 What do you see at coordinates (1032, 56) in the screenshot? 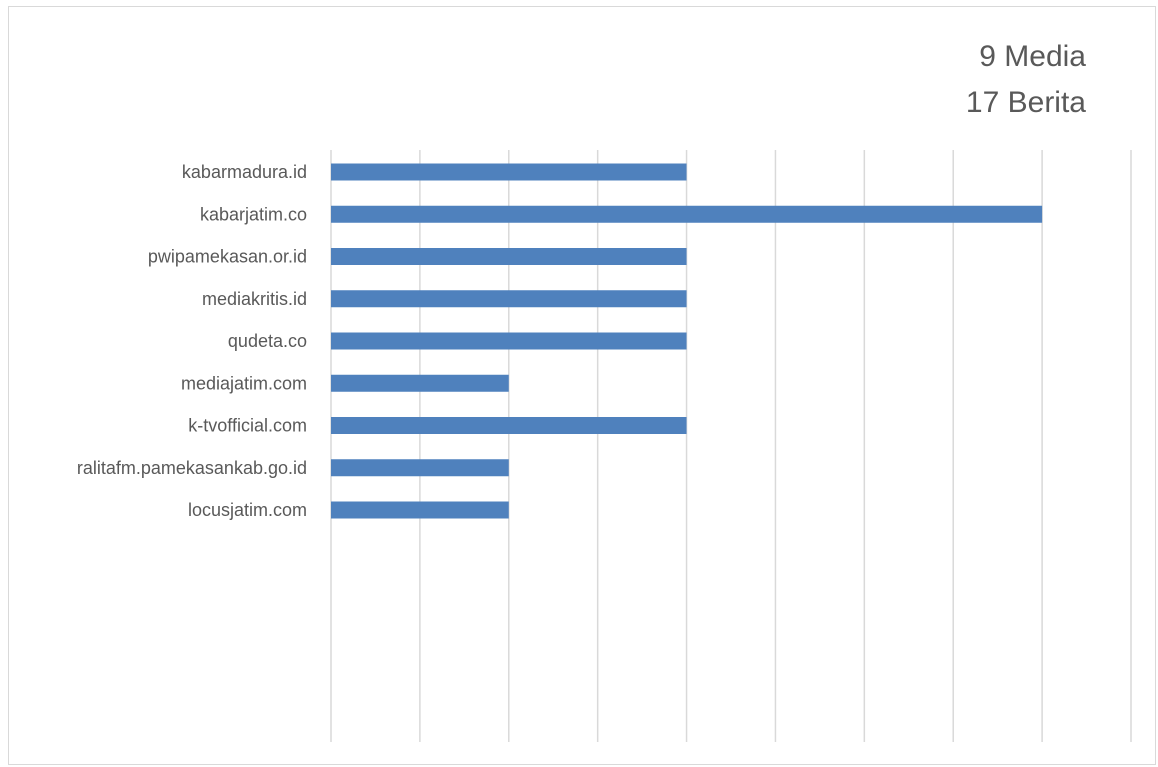
I see `title-line-media: 9 Media` at bounding box center [1032, 56].